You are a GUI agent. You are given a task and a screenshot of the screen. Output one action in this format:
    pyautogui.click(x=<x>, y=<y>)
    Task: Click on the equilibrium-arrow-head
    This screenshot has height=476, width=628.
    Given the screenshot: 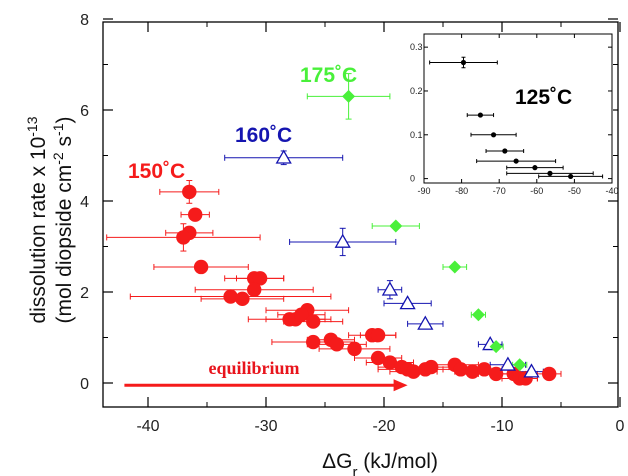 What is the action you would take?
    pyautogui.click(x=400, y=385)
    